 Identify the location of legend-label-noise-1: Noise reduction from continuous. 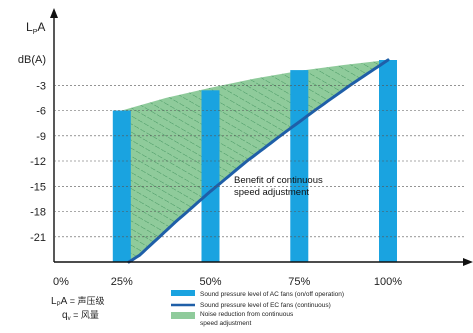
(247, 314).